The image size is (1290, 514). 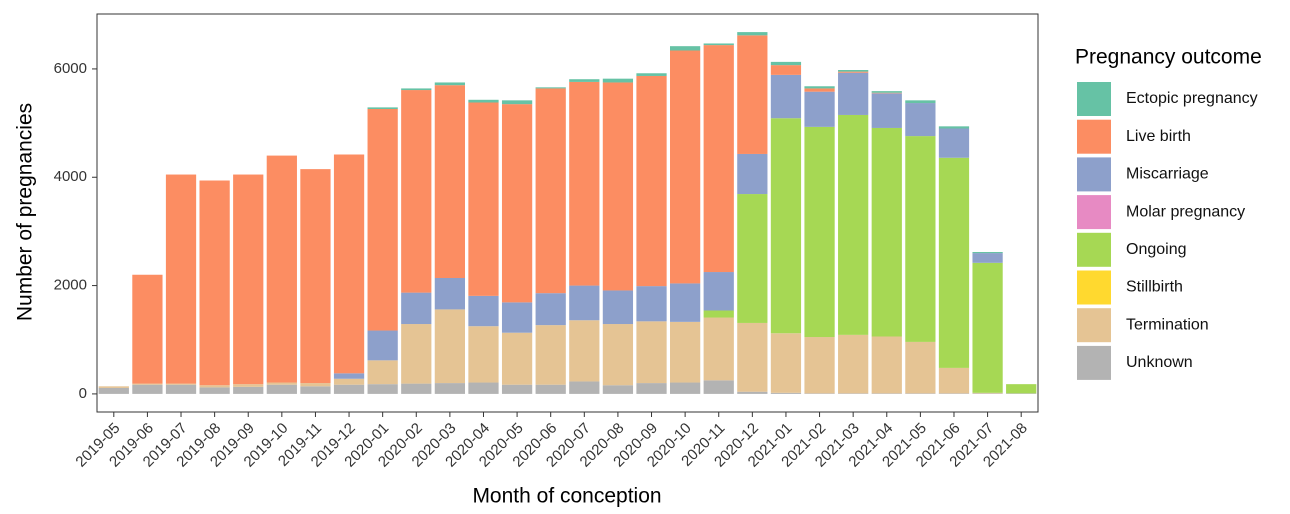 I want to click on y-tick-label: 0, so click(x=83, y=393).